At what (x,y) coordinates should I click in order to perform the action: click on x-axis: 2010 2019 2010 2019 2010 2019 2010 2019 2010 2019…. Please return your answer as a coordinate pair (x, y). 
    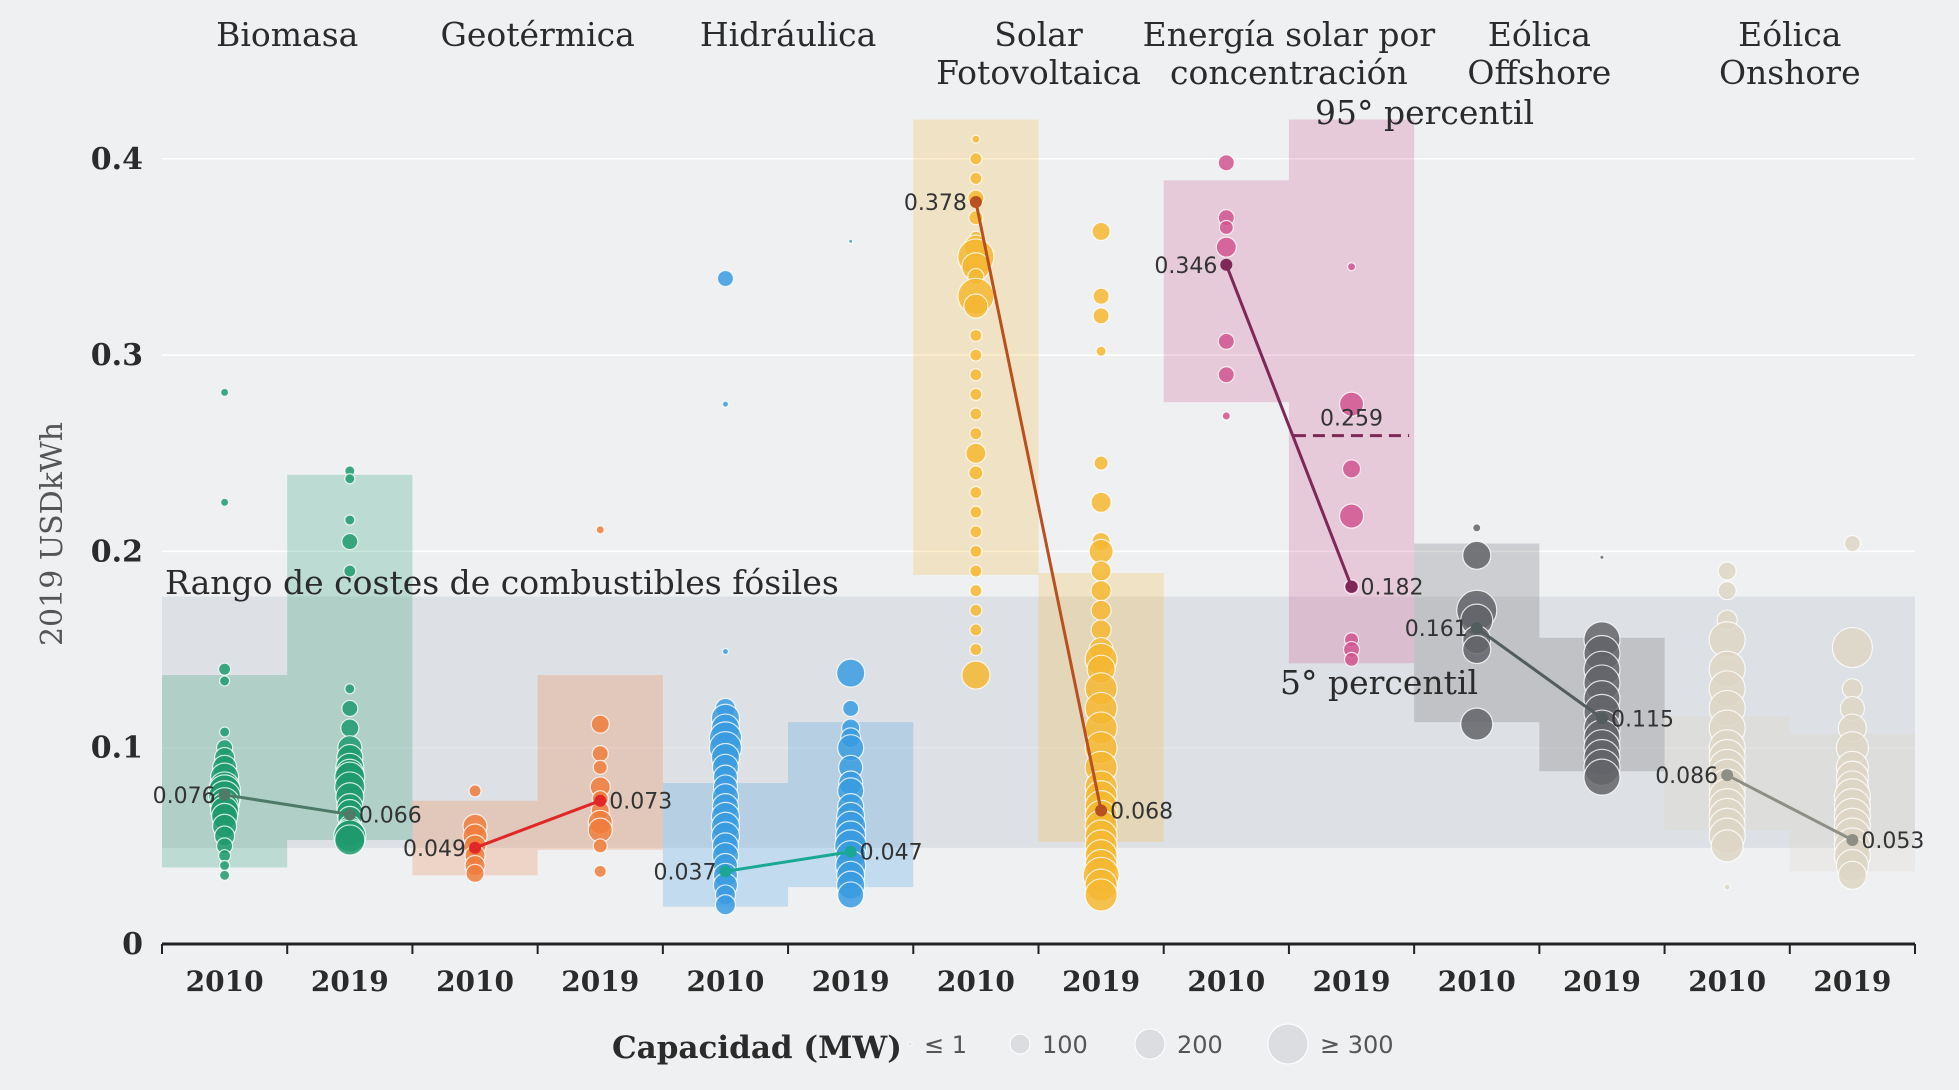
    Looking at the image, I should click on (1038, 970).